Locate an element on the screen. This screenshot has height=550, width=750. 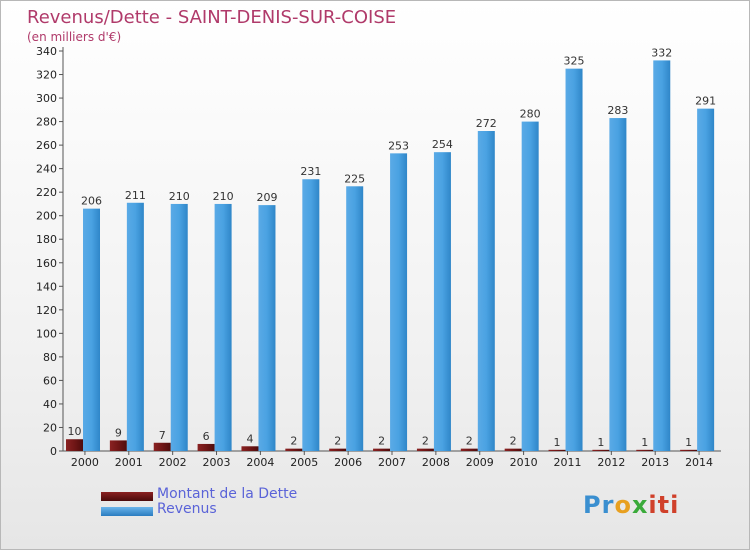
data-label-dette: 10 is located at coordinates (75, 431).